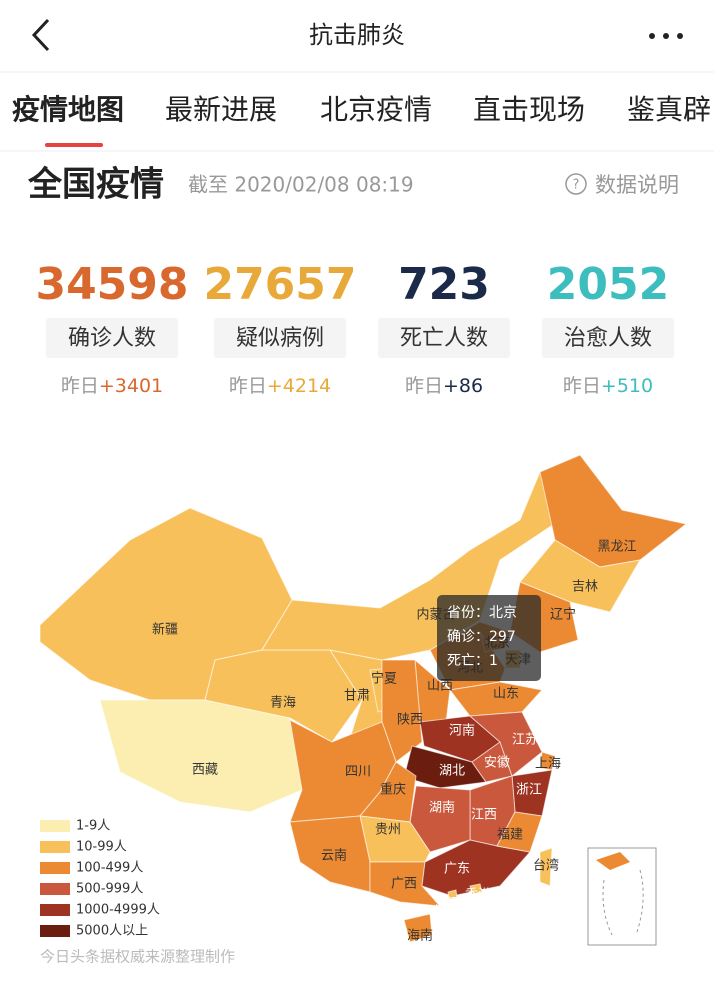 The image size is (714, 1000). I want to click on tooltip-line: 省份：北京, so click(482, 613).